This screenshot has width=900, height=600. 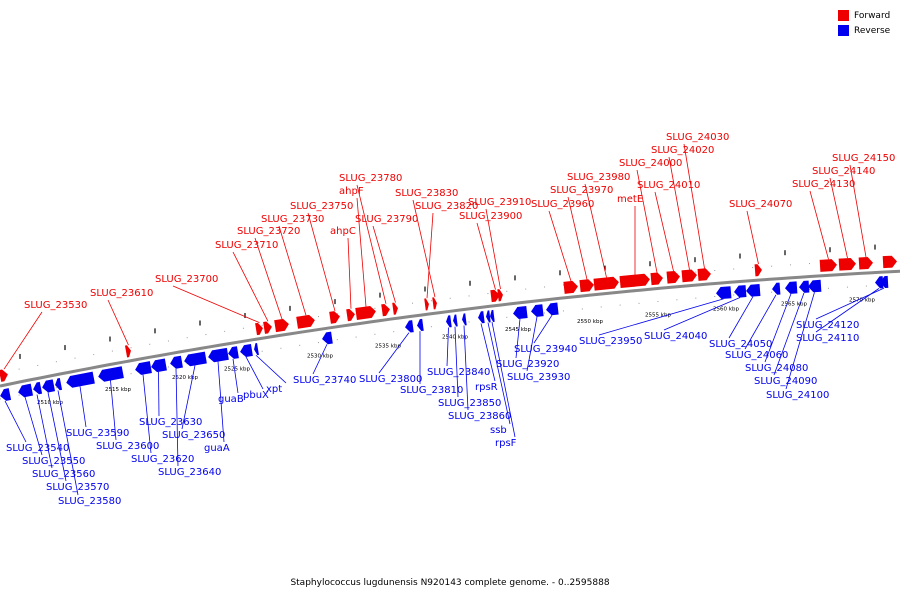 I want to click on scale-label: 2555 kbp, so click(x=658, y=315).